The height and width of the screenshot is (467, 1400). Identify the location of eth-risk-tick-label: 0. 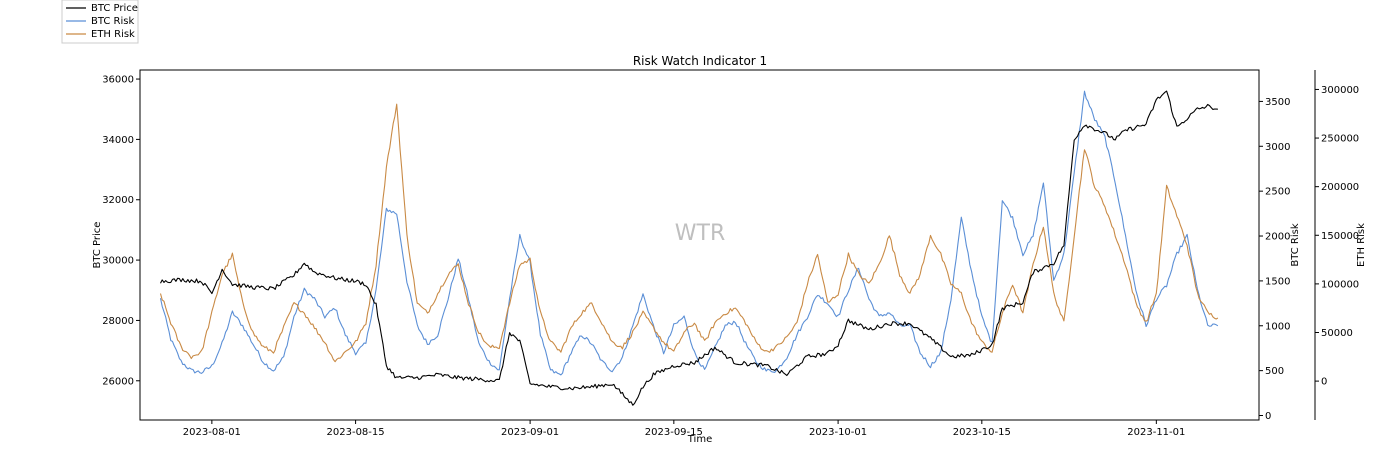
(1324, 382).